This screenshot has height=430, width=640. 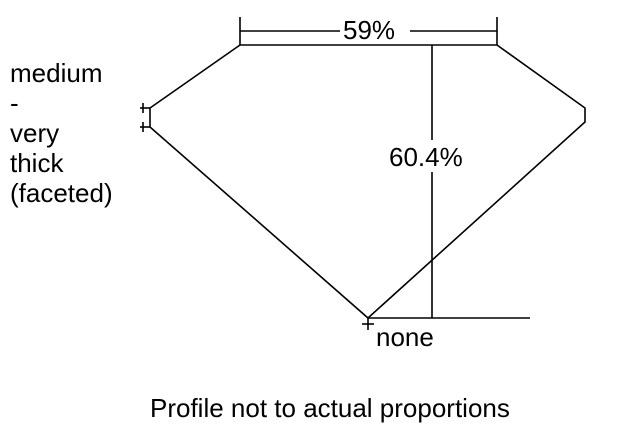 I want to click on culet-label: none, so click(x=405, y=337).